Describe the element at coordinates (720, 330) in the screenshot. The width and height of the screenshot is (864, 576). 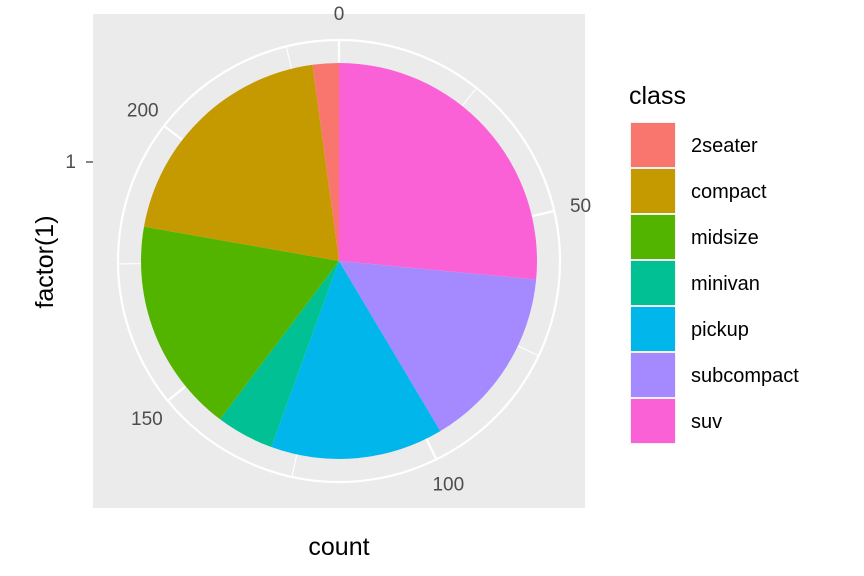
I see `legend-label-pickup: pickup` at that location.